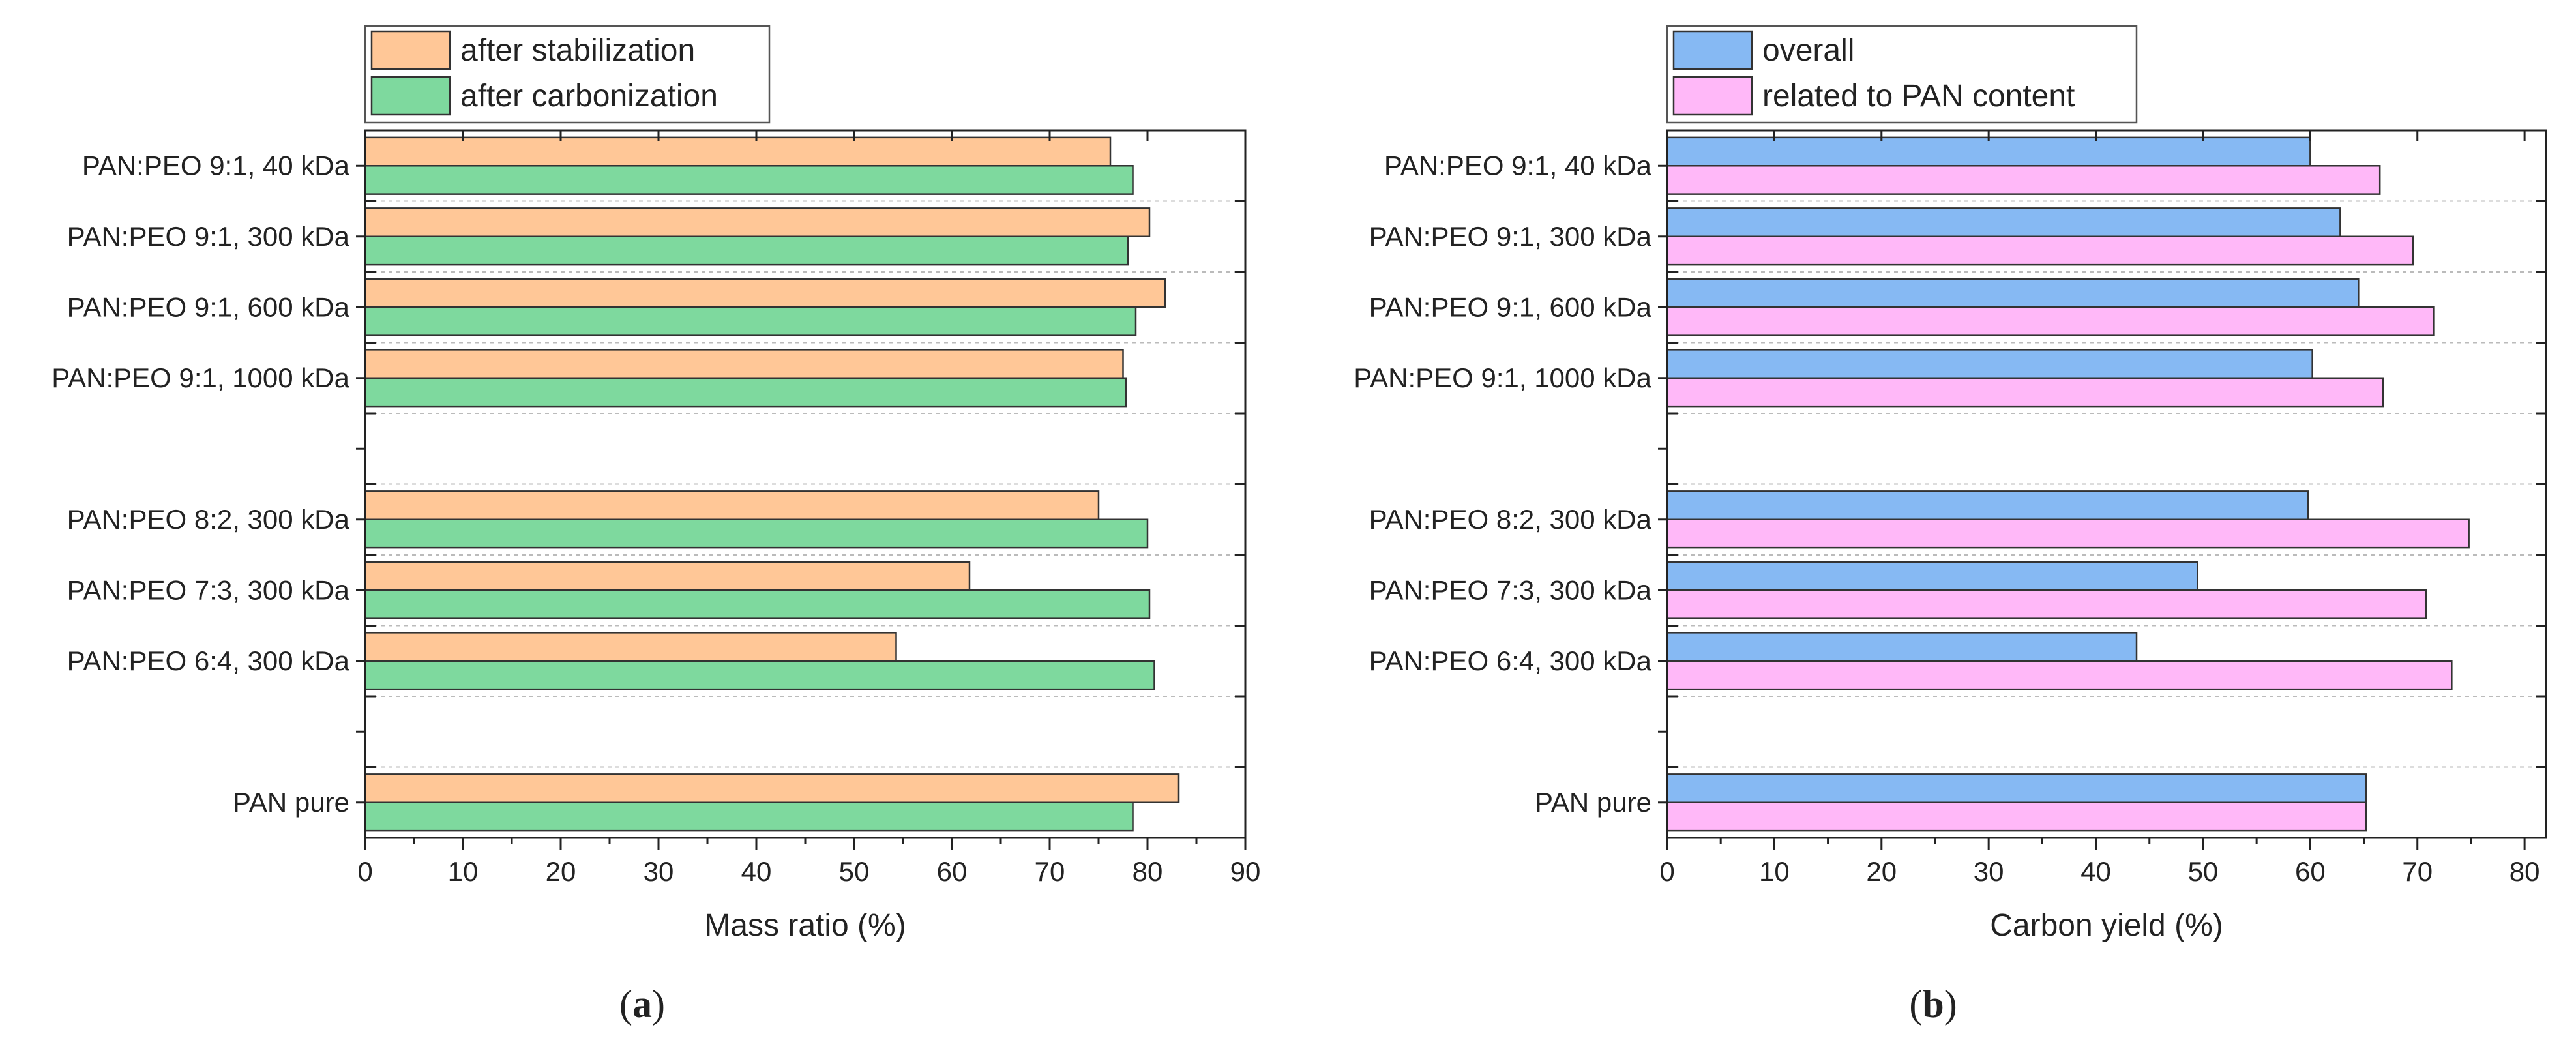 This screenshot has width=2576, height=1038. I want to click on legend: overall related to PAN content, so click(1902, 74).